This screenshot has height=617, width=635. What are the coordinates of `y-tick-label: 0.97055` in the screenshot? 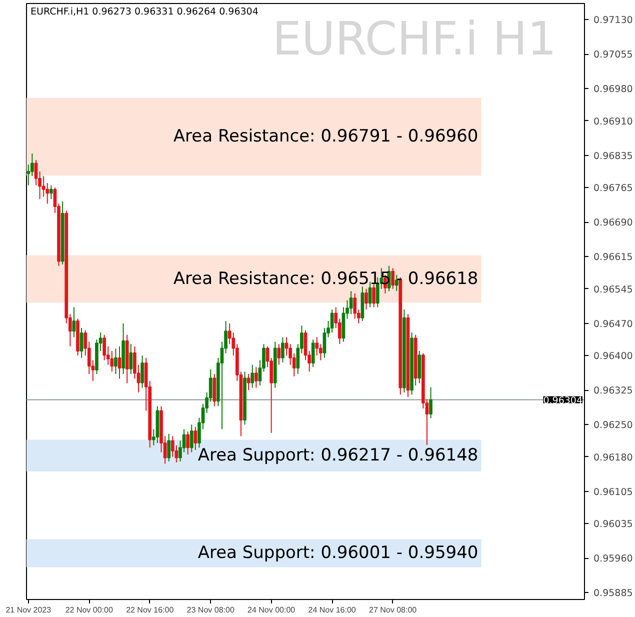 It's located at (613, 55).